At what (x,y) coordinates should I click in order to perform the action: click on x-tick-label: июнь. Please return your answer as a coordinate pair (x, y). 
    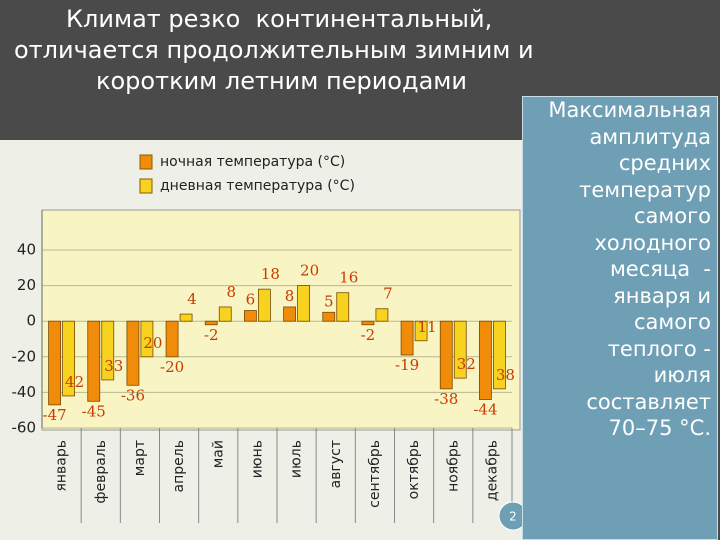
    Looking at the image, I should click on (257, 459).